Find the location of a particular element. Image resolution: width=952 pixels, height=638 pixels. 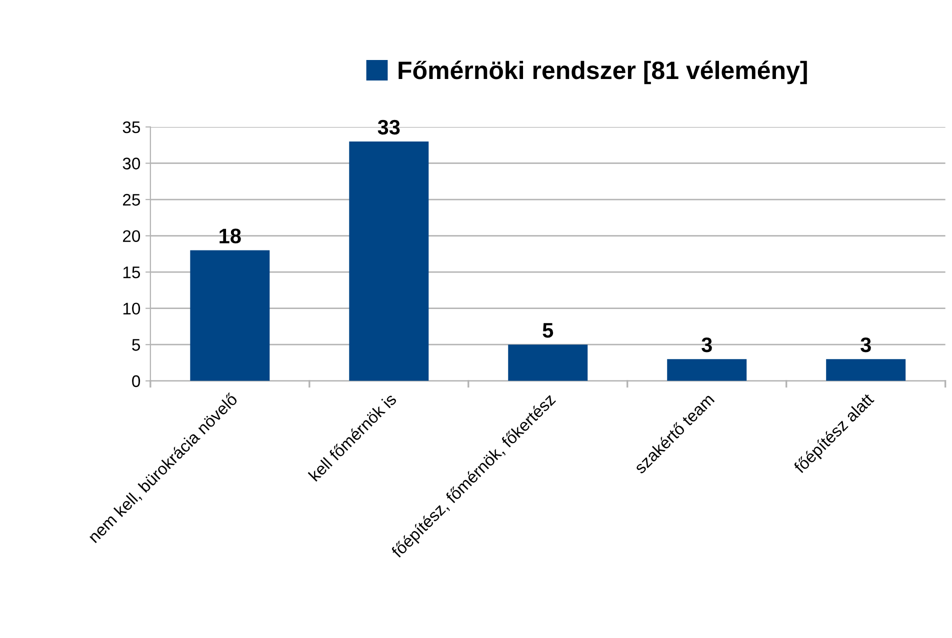

y-tick-label: 10 is located at coordinates (131, 308).